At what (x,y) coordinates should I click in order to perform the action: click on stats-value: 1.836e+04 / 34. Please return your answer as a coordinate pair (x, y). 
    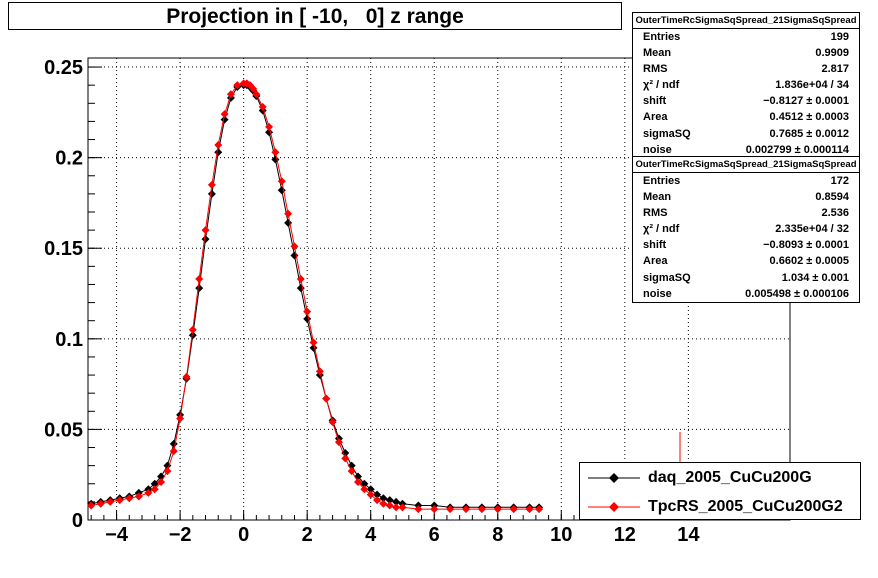
    Looking at the image, I should click on (812, 85).